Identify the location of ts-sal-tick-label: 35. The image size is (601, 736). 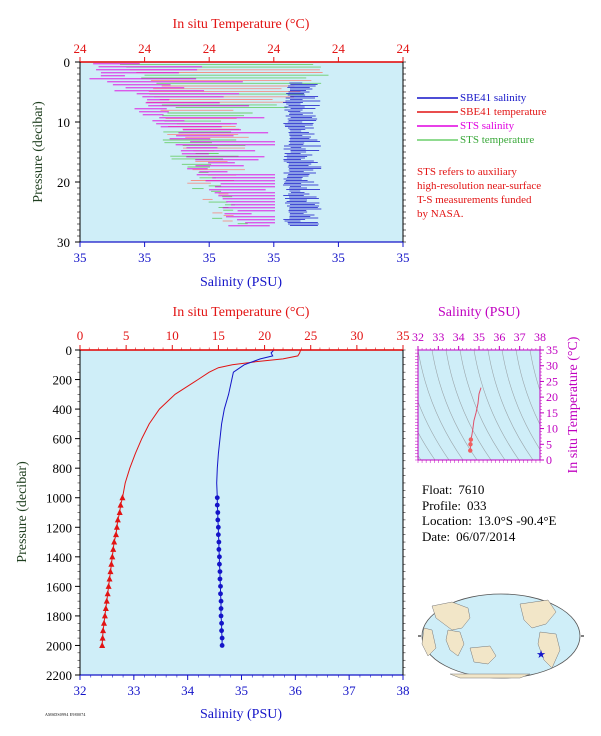
(479, 337).